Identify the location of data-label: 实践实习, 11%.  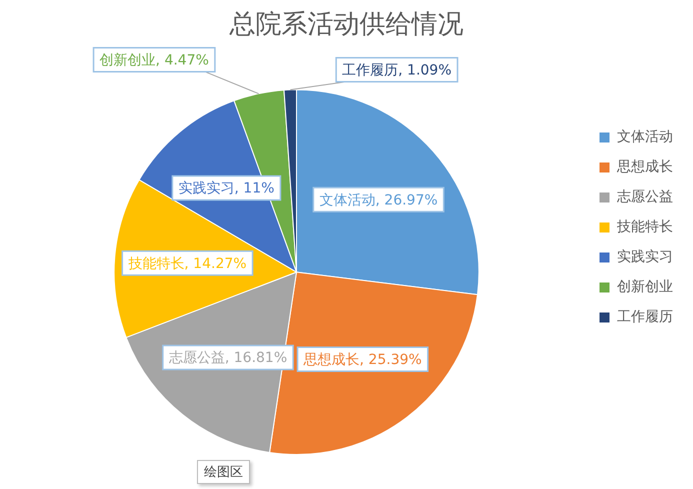
(226, 188).